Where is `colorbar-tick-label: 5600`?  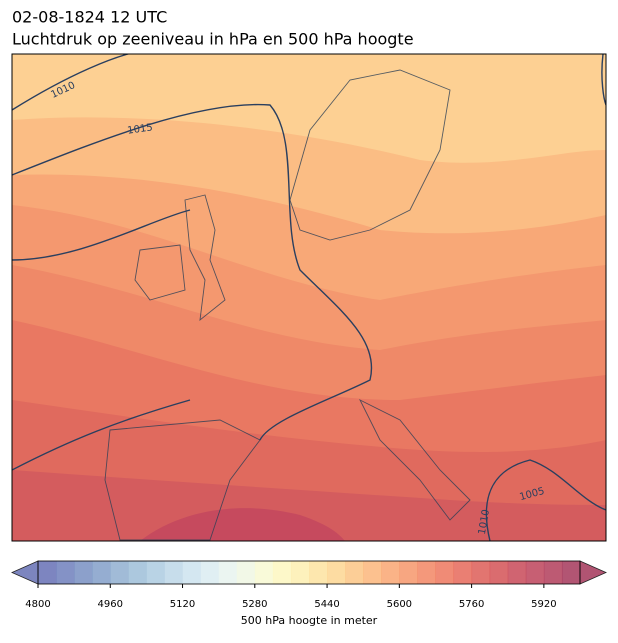
colorbar-tick-label: 5600 is located at coordinates (399, 604).